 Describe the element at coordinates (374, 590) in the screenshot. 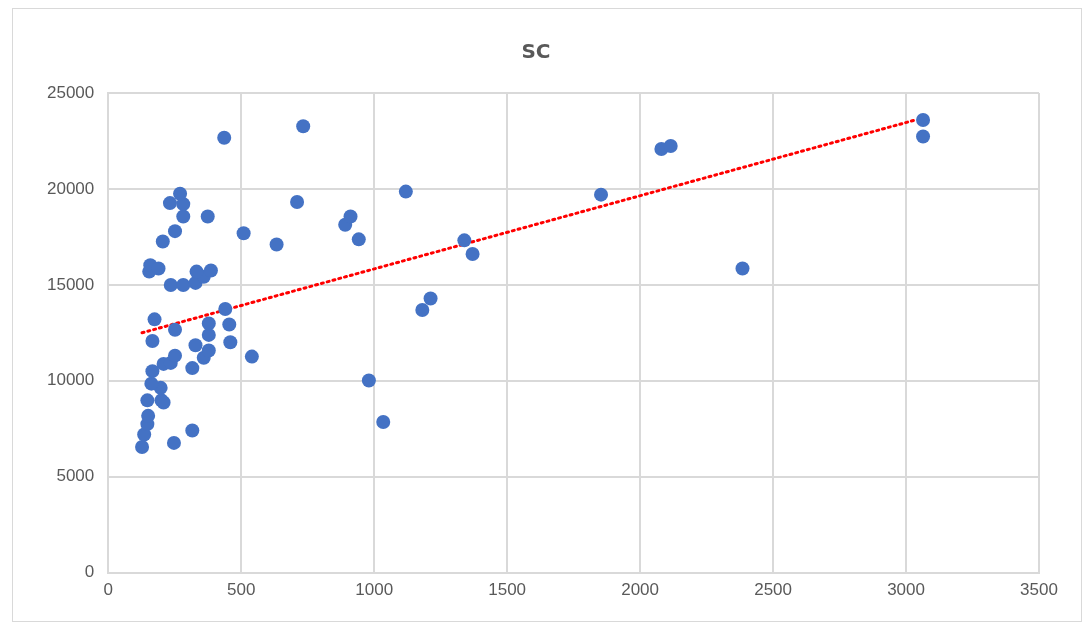

I see `x-tick-label: 1000` at that location.